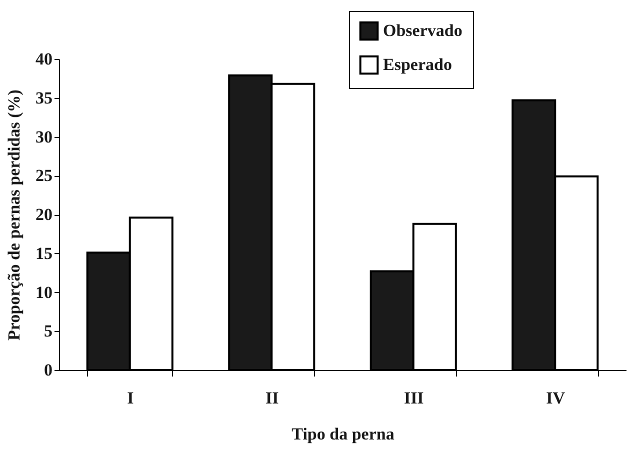  Describe the element at coordinates (44, 214) in the screenshot. I see `y-tick-label: 20` at that location.